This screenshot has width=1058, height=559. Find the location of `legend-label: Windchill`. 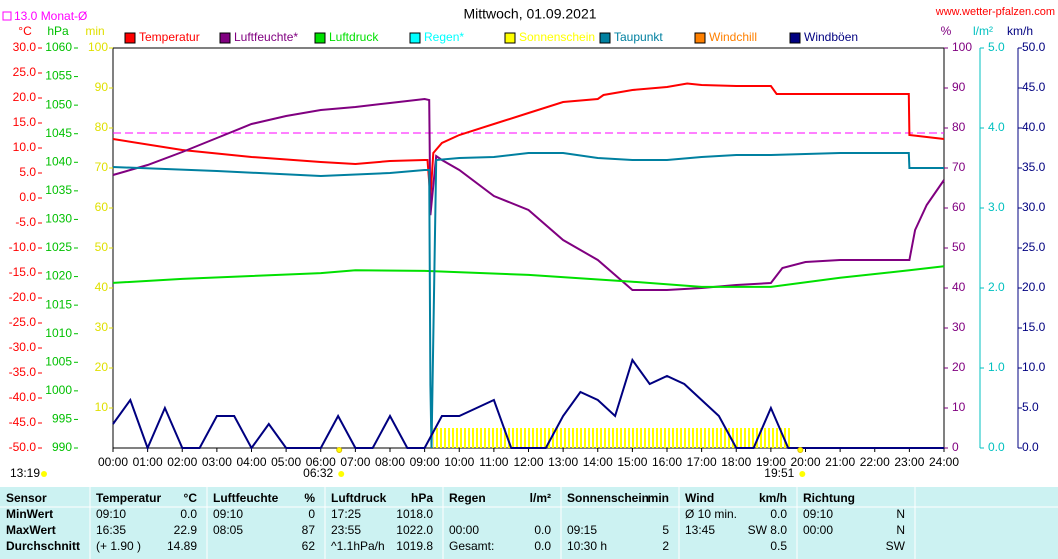

legend-label: Windchill is located at coordinates (733, 37).